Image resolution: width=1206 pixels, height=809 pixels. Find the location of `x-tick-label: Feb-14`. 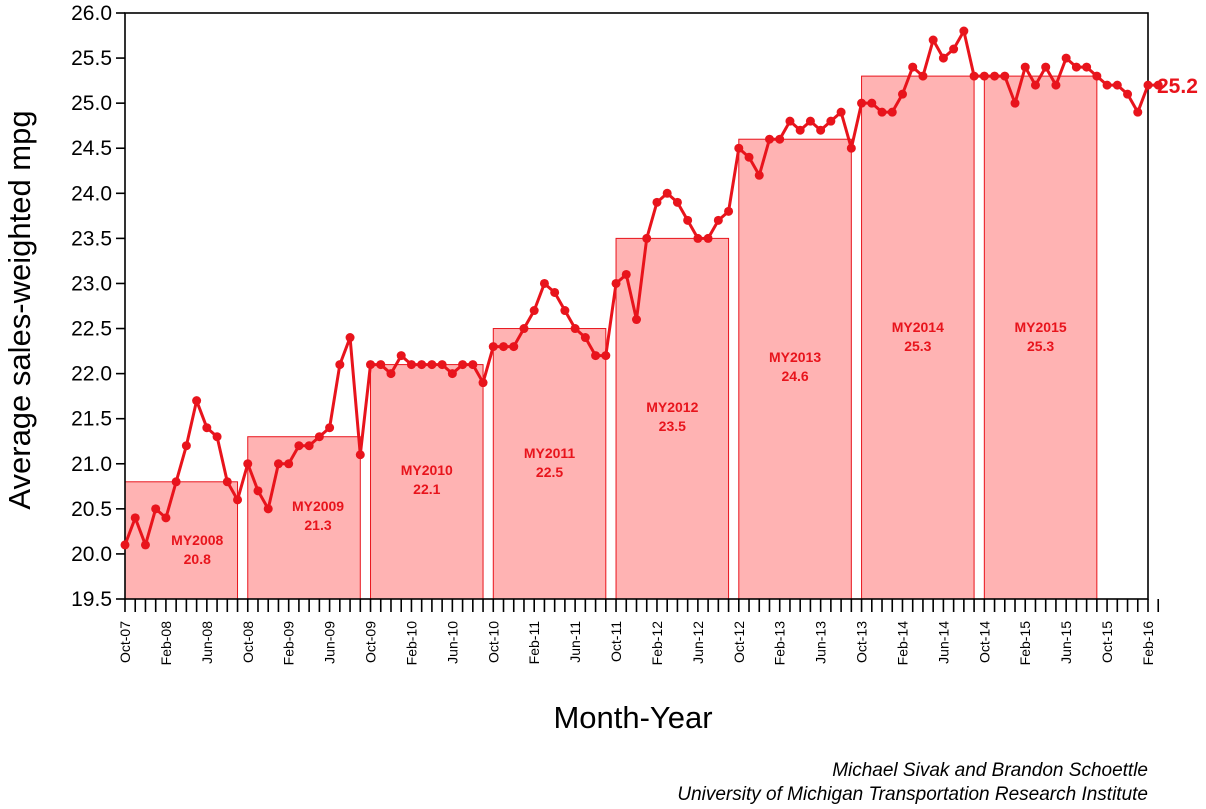

x-tick-label: Feb-14 is located at coordinates (902, 643).